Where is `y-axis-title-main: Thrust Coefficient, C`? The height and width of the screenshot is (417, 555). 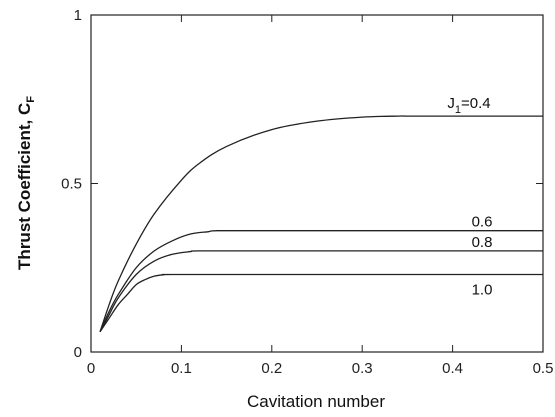 y-axis-title-main: Thrust Coefficient, C is located at coordinates (24, 186).